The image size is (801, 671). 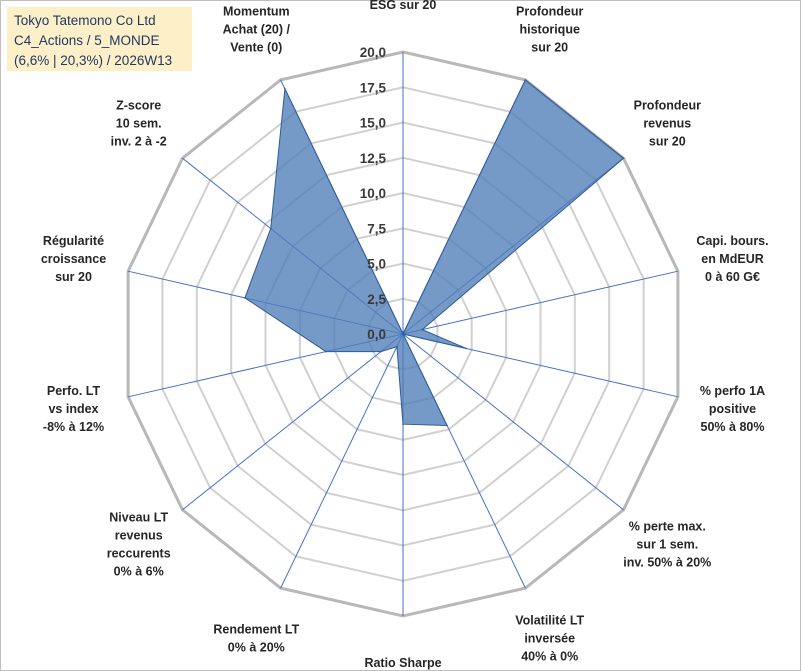 What do you see at coordinates (373, 123) in the screenshot?
I see `tick-label: 15,0` at bounding box center [373, 123].